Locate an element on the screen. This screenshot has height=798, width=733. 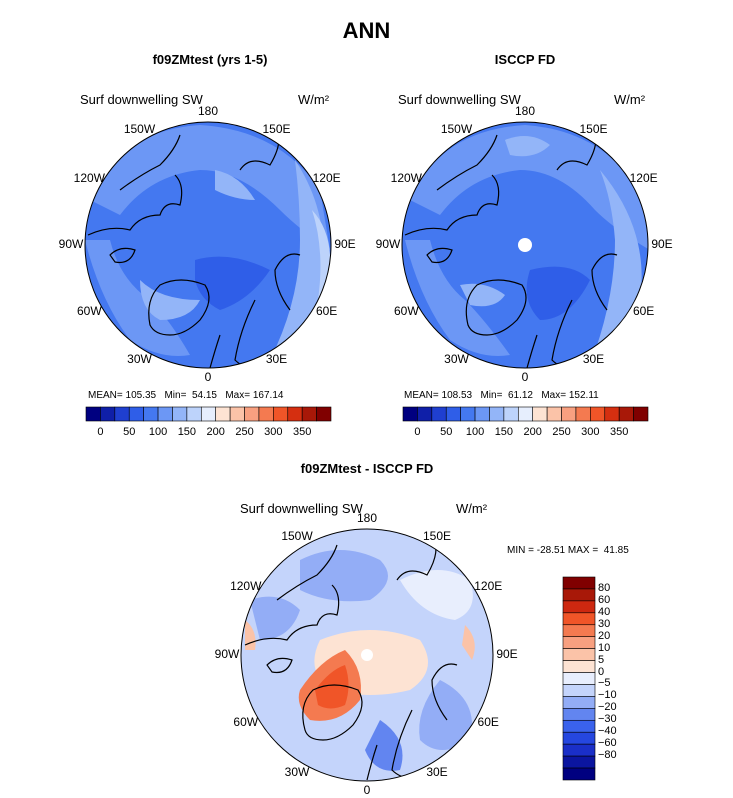
colorbar-model-tick-label: 300 is located at coordinates (273, 432).